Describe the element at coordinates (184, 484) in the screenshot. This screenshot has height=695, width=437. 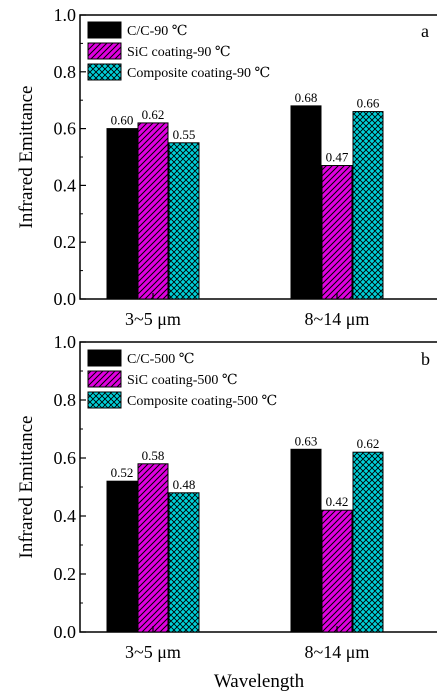
I see `data-label: 0.48` at that location.